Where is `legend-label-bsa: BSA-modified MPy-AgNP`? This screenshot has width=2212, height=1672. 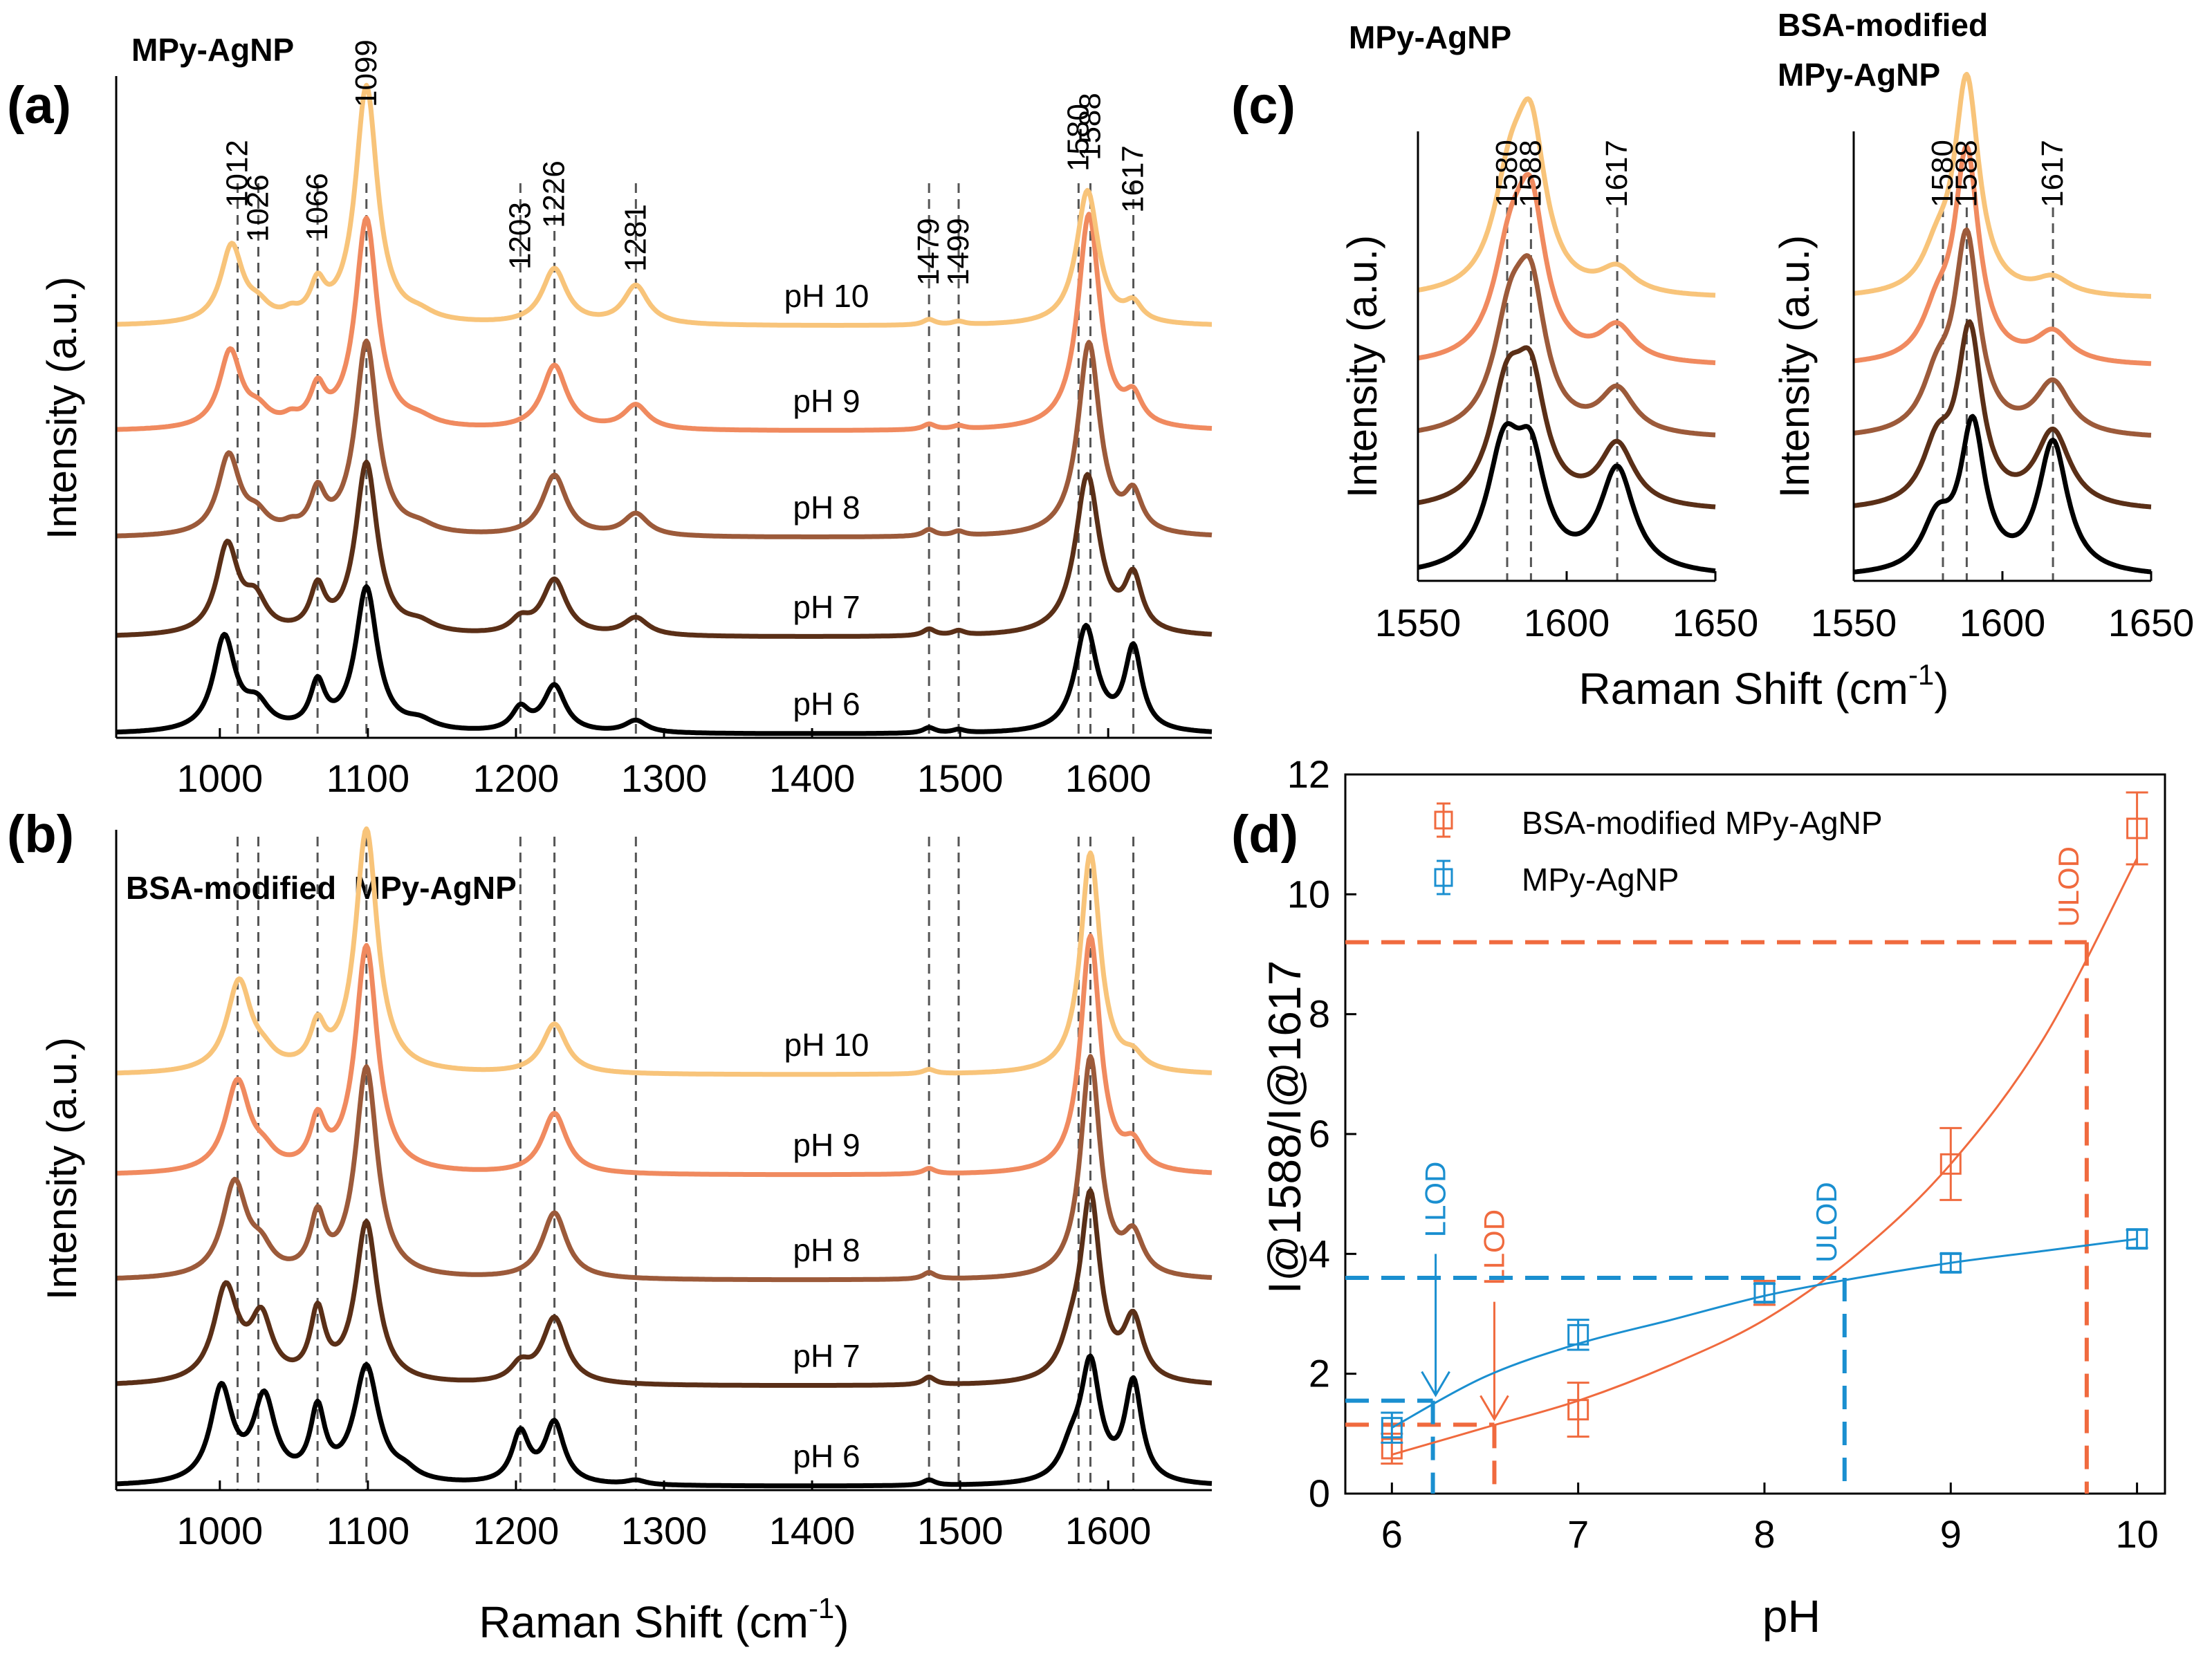
legend-label-bsa: BSA-modified MPy-AgNP is located at coordinates (1703, 823).